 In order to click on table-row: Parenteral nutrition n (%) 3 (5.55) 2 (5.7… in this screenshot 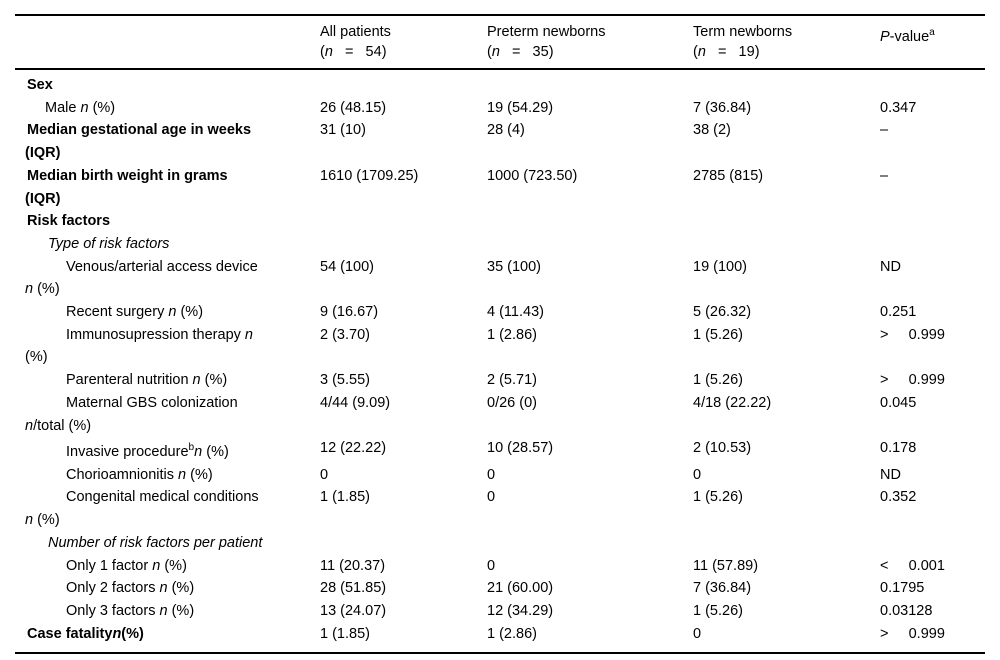, I will do `click(500, 380)`.